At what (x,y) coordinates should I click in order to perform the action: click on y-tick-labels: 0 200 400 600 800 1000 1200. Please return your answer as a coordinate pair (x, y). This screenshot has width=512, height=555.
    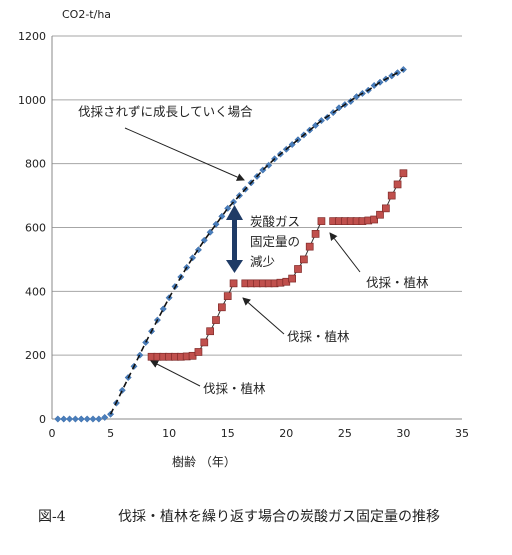
    Looking at the image, I should click on (32, 228).